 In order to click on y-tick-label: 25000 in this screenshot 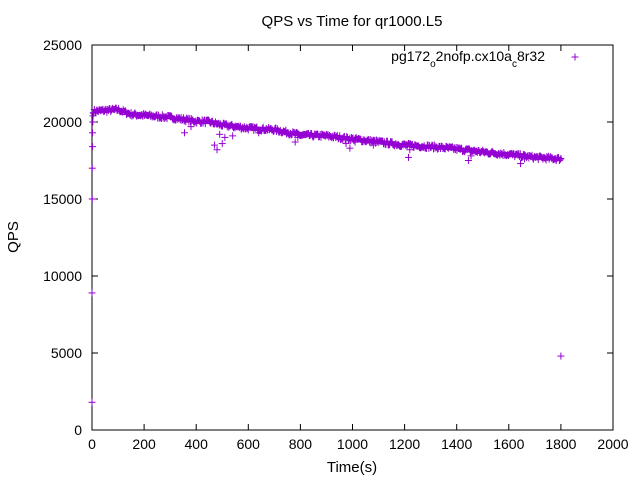, I will do `click(62, 45)`.